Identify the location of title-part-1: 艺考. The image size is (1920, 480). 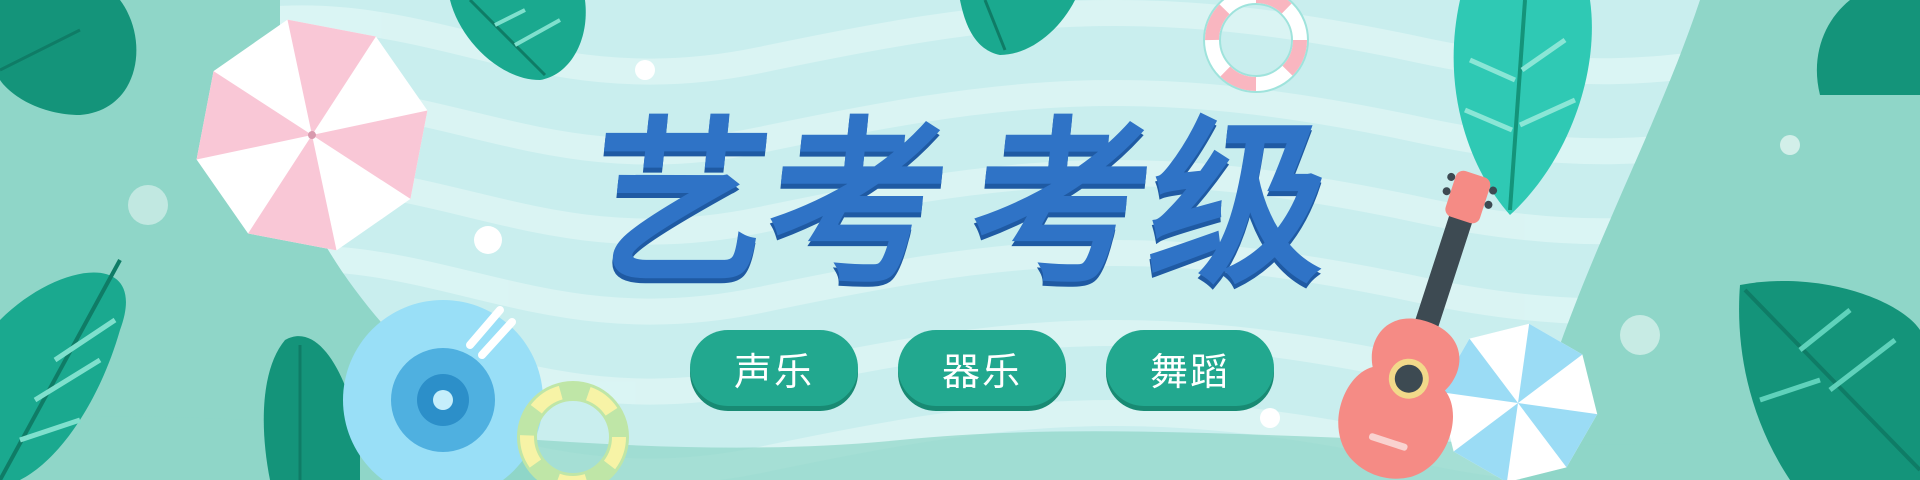
(769, 204).